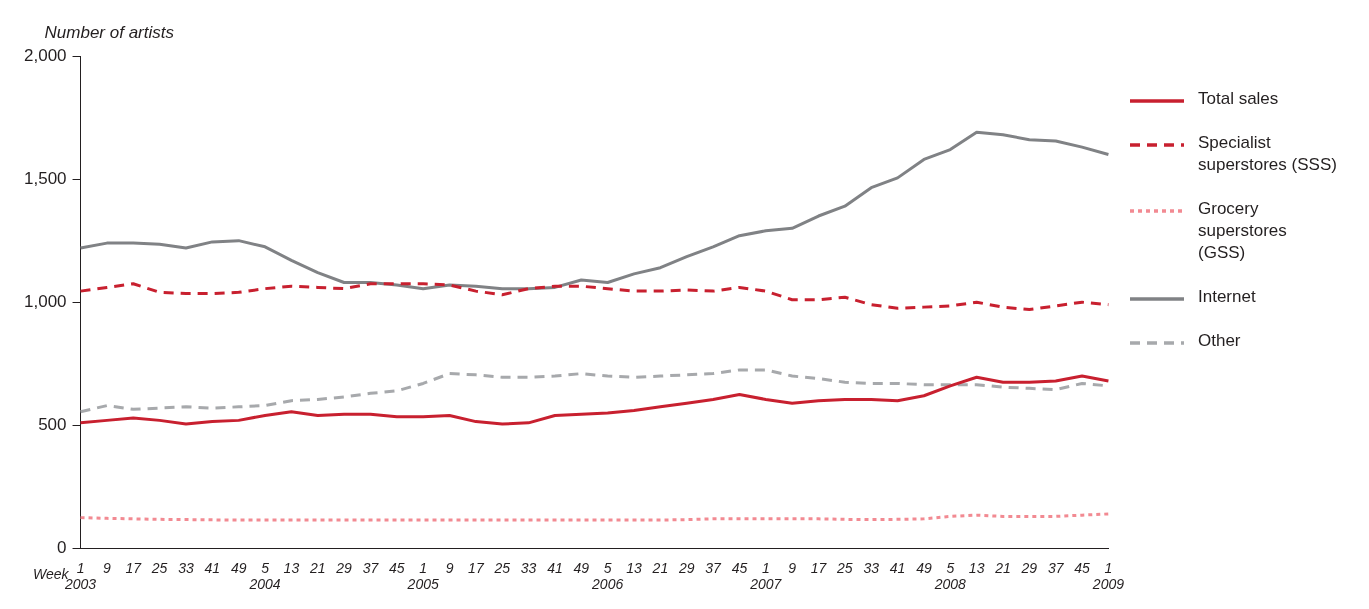  Describe the element at coordinates (62, 548) in the screenshot. I see `y-tick-label: 0` at that location.